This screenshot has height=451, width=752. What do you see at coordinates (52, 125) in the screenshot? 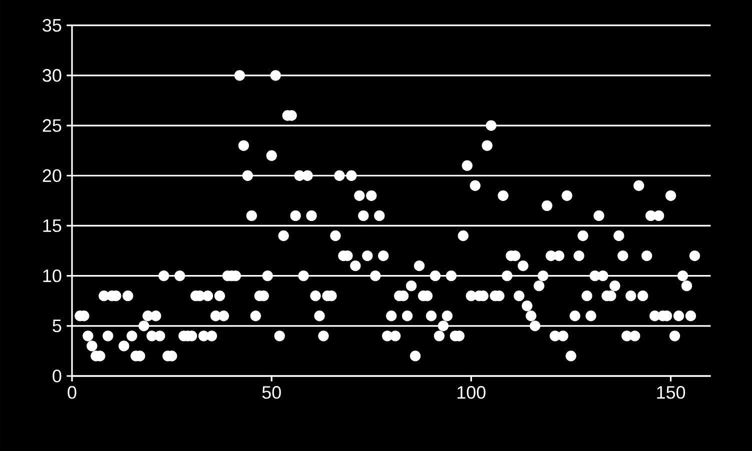
I see `y-tick-label: 25` at bounding box center [52, 125].